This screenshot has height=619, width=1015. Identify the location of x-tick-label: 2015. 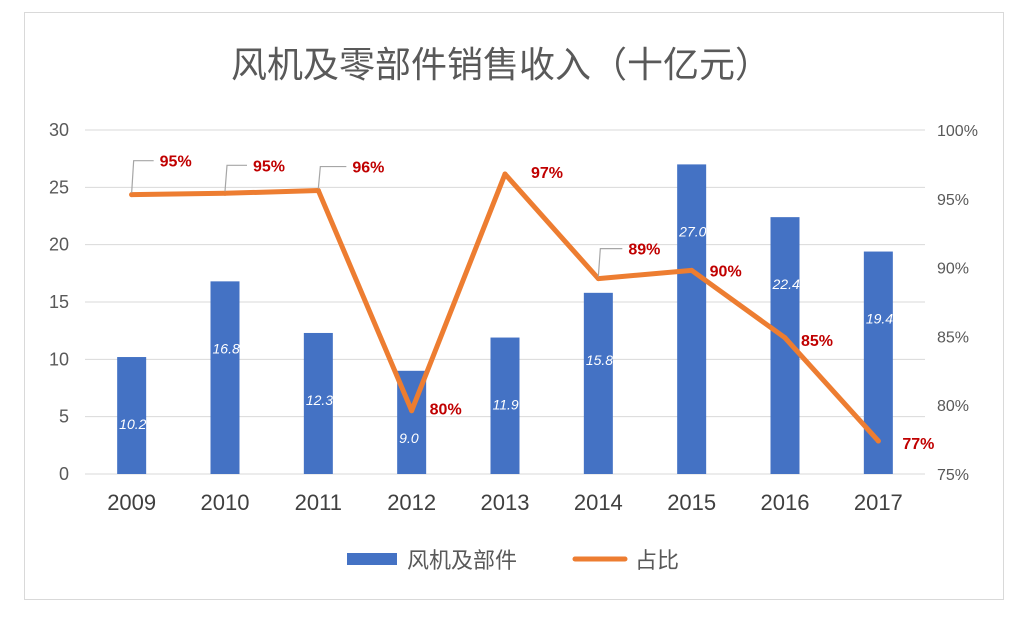
(691, 502).